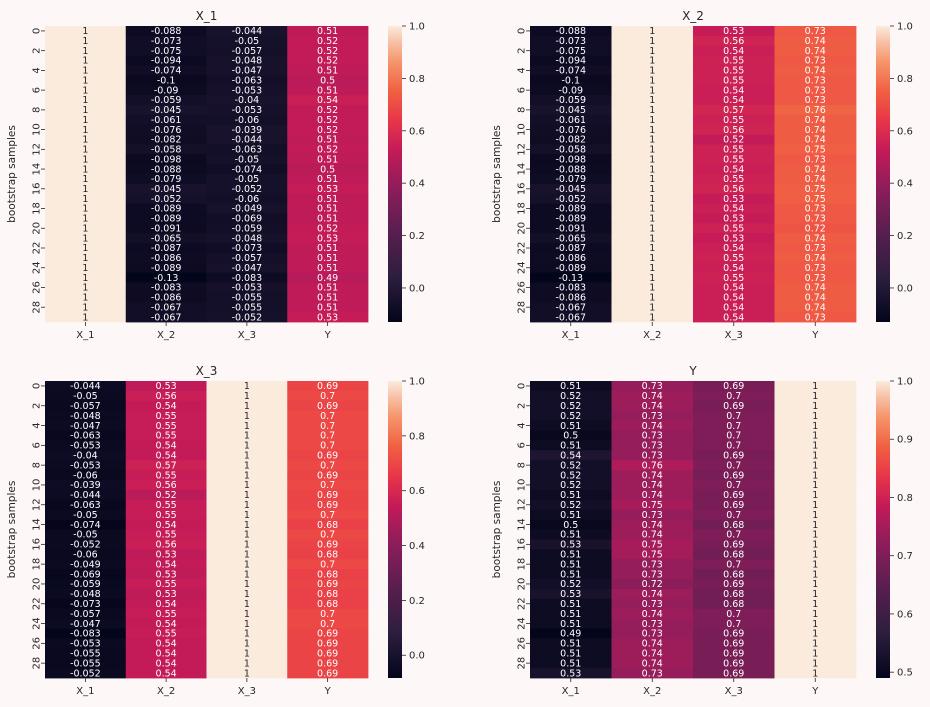 The height and width of the screenshot is (707, 930). Describe the element at coordinates (247, 268) in the screenshot. I see `cell-value-label: -0.047` at that location.